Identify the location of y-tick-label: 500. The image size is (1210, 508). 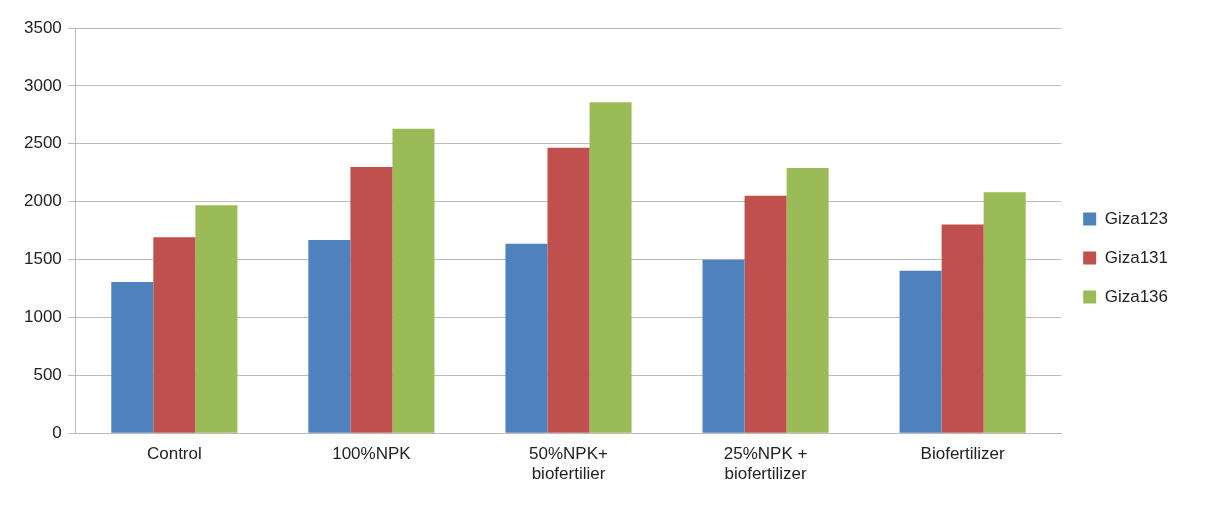
(47, 374).